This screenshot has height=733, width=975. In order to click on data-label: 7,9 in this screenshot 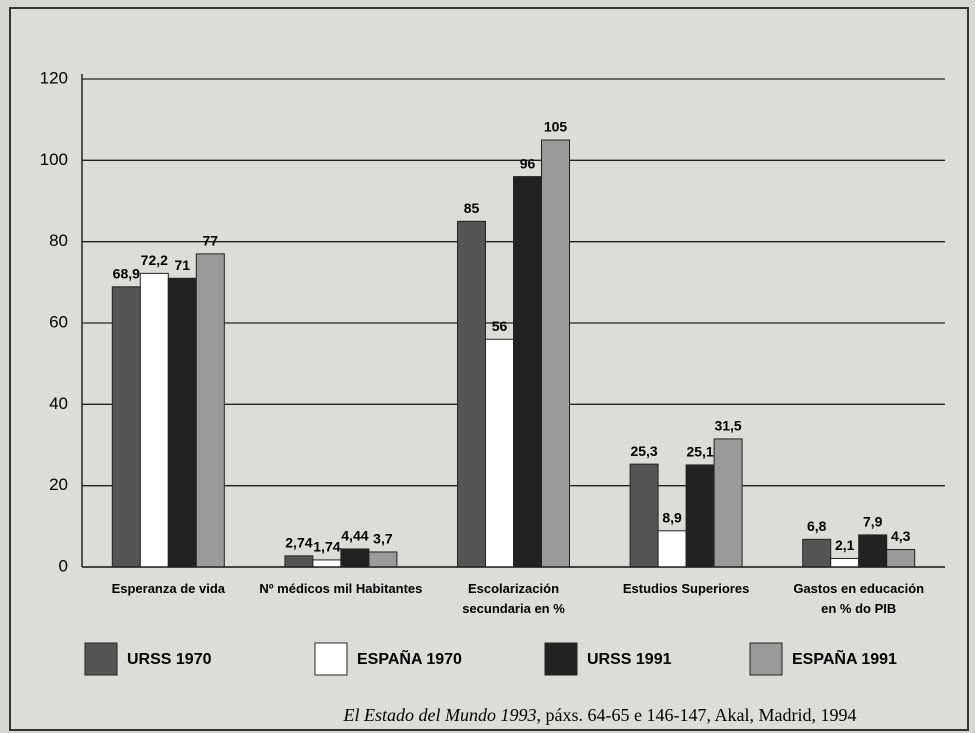, I will do `click(873, 522)`.